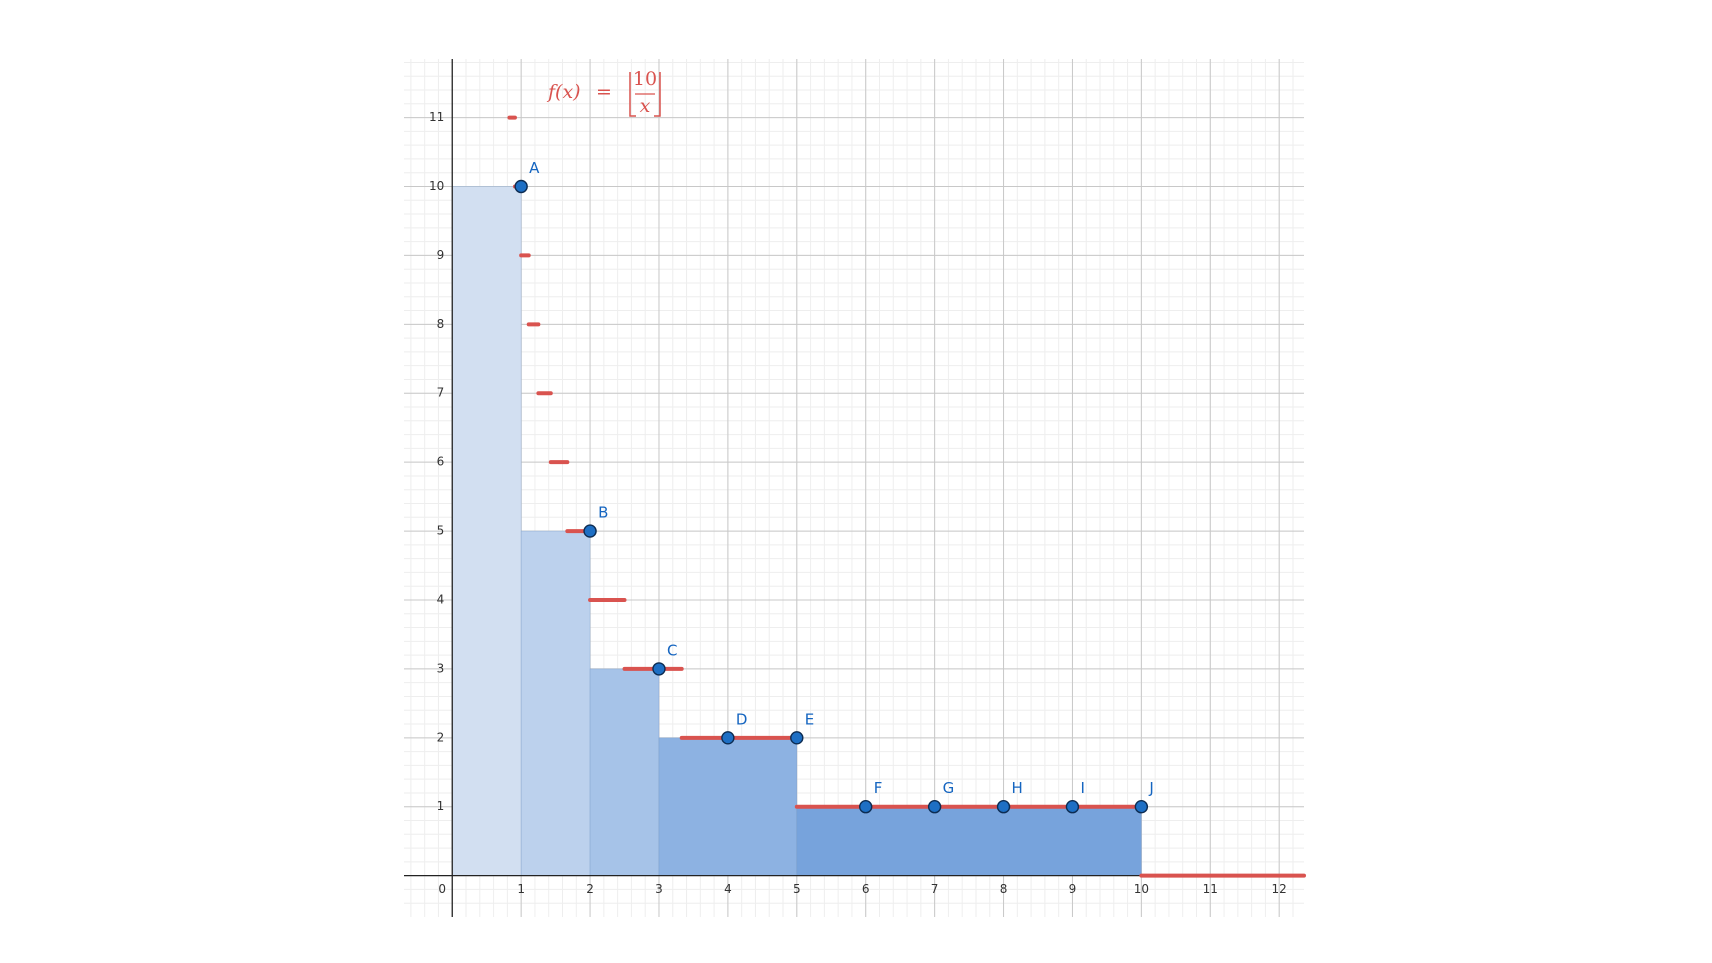  What do you see at coordinates (728, 889) in the screenshot?
I see `x-tick-label: 4` at bounding box center [728, 889].